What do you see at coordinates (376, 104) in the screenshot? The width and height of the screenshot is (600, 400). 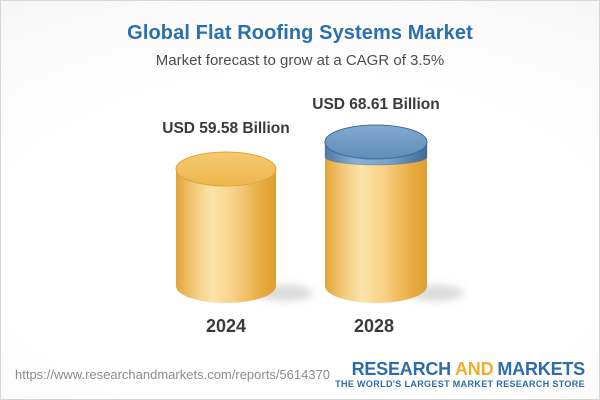 I see `value-label-2028: USD 68.61 Billion` at bounding box center [376, 104].